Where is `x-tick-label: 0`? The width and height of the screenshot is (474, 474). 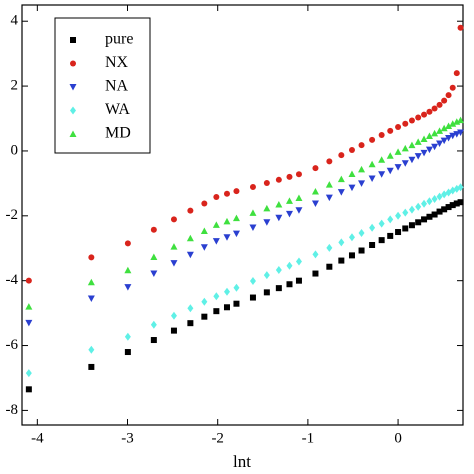
x-tick-label: 0 is located at coordinates (398, 438).